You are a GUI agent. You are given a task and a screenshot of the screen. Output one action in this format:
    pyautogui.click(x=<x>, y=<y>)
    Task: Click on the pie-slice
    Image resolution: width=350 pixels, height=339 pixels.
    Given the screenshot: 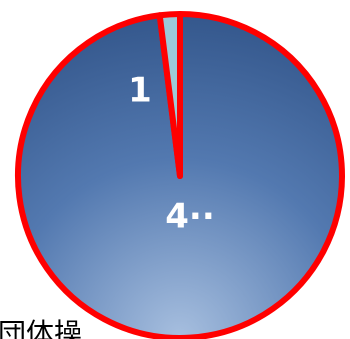 What is the action you would take?
    pyautogui.click(x=169, y=95)
    